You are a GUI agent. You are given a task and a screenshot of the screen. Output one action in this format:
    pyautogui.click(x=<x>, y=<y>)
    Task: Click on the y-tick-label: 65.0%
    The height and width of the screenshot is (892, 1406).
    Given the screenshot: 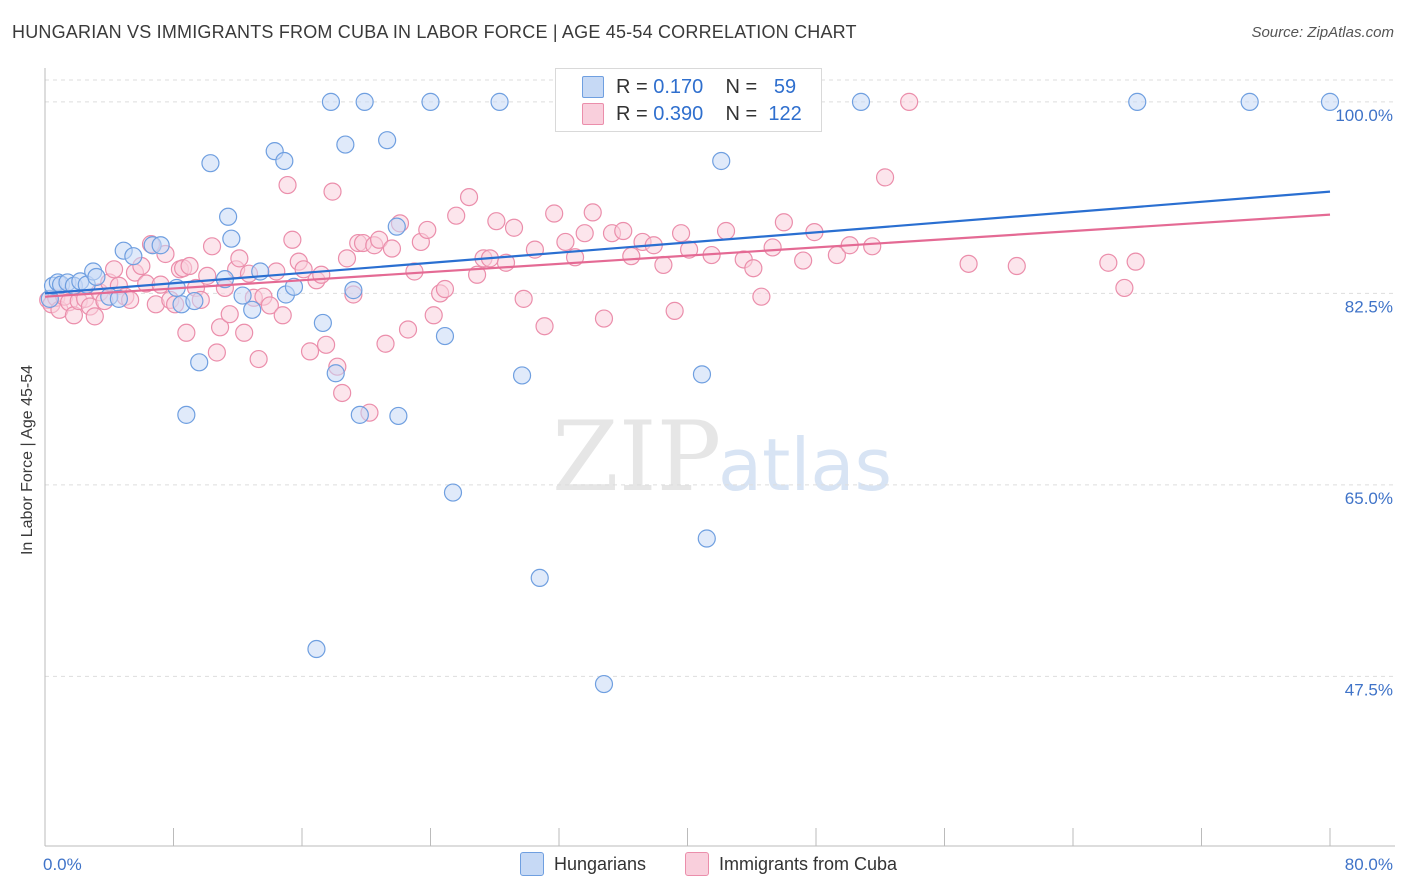 What is the action you would take?
    pyautogui.click(x=1369, y=498)
    